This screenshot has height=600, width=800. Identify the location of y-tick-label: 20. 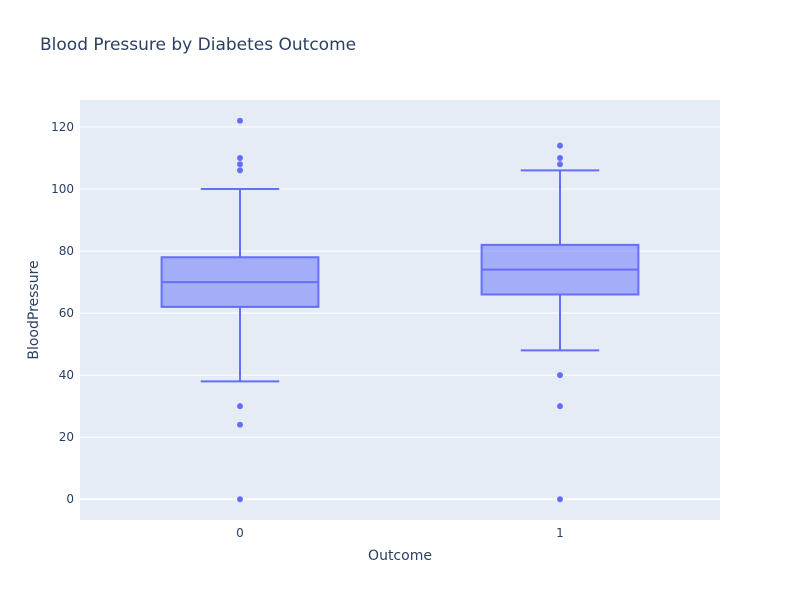
(66, 437).